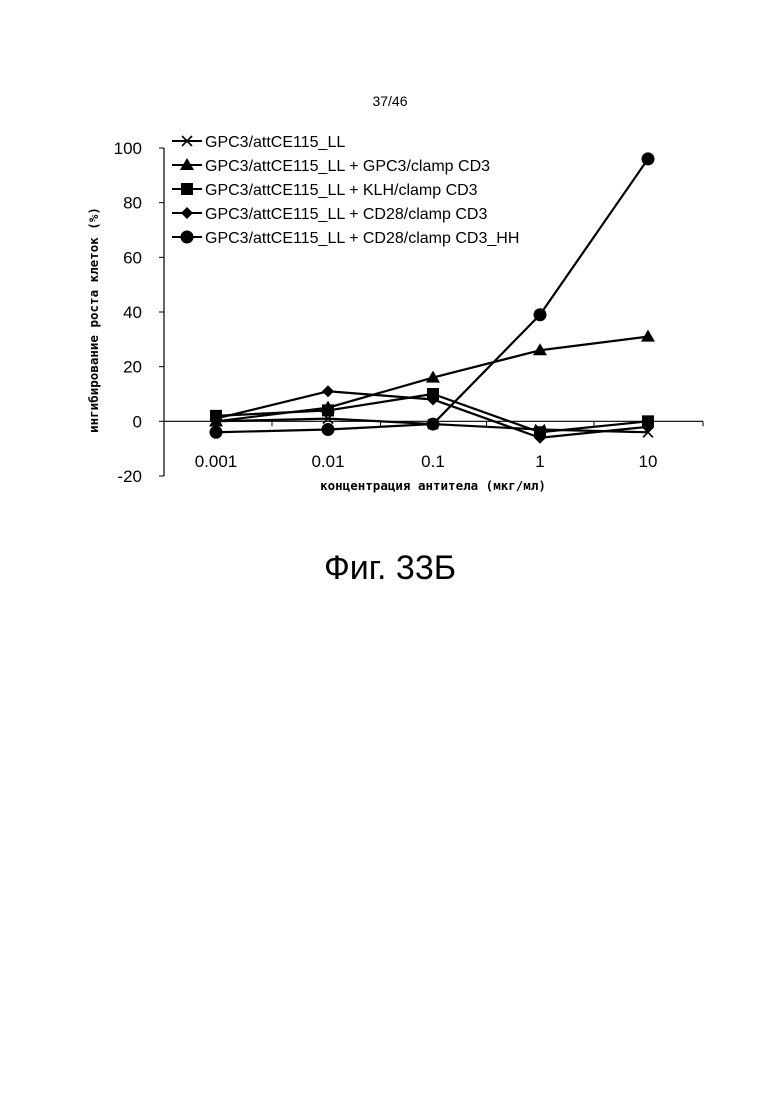 The width and height of the screenshot is (780, 1103). What do you see at coordinates (362, 238) in the screenshot?
I see `legend-label: GPC3/attCE115_LL + CD28/clamp CD3_HH` at bounding box center [362, 238].